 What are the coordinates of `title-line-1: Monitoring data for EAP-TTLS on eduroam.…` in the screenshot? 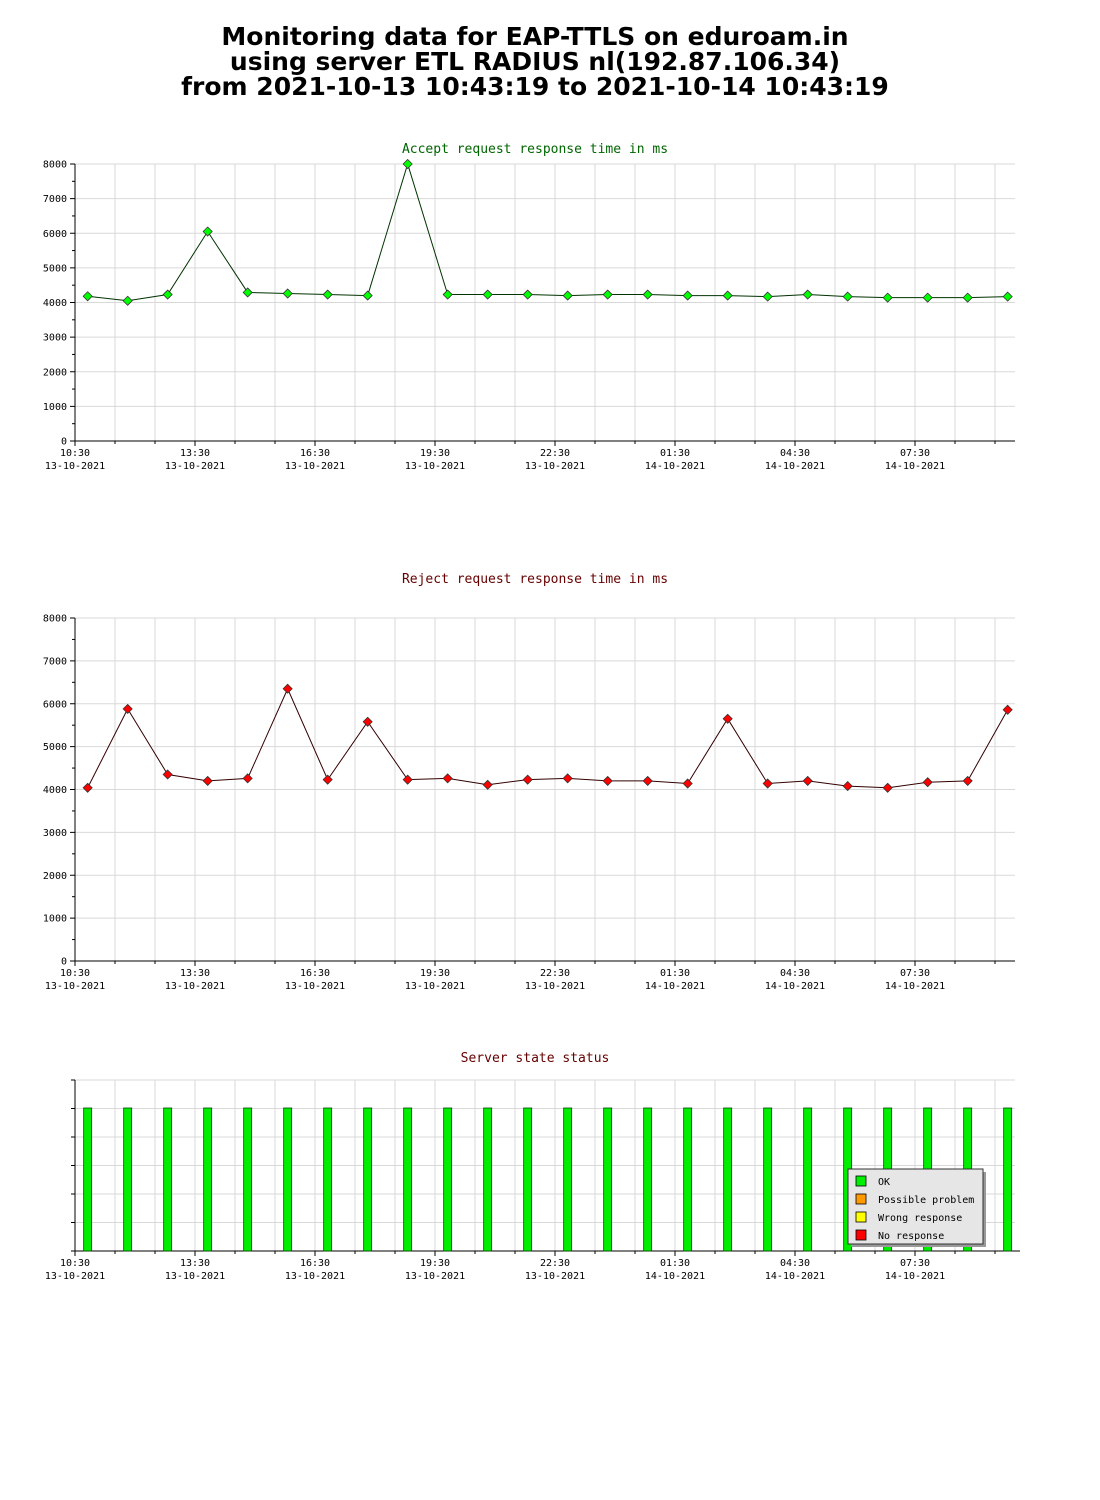 It's located at (535, 36).